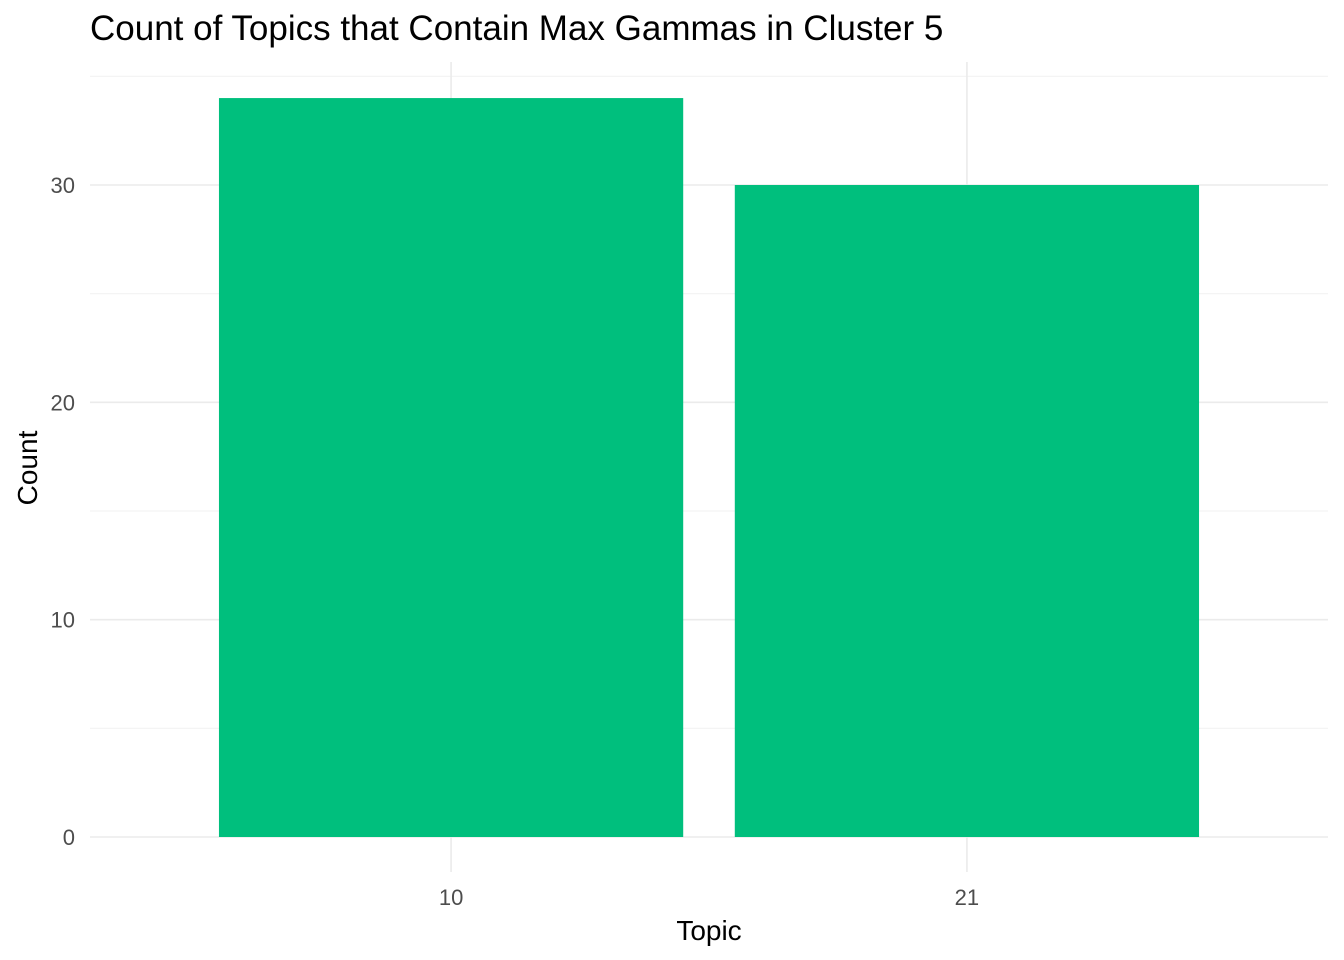  I want to click on x-tick-label: 10, so click(451, 897).